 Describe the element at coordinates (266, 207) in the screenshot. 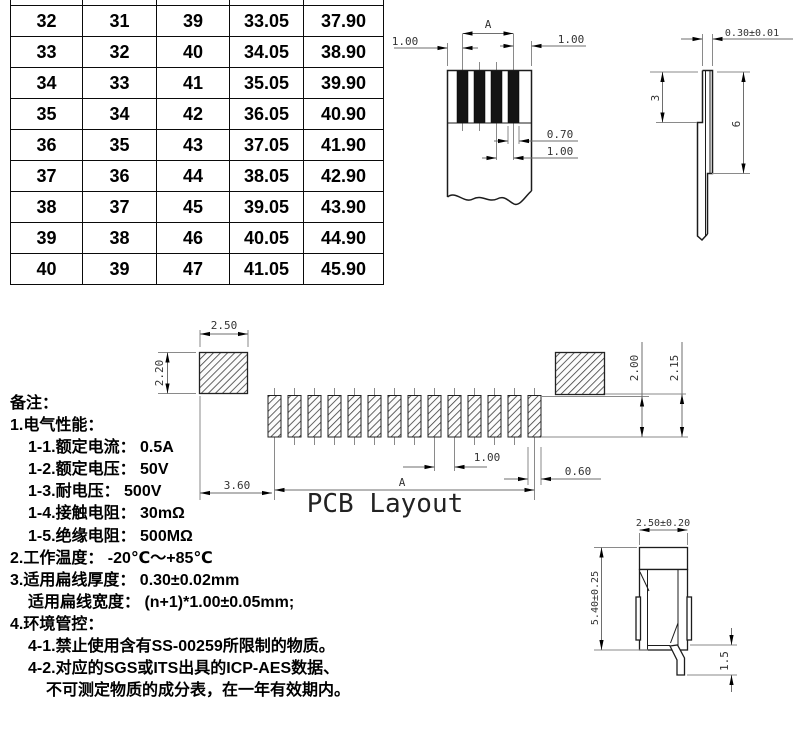

I see `table-cell: 39.05` at that location.